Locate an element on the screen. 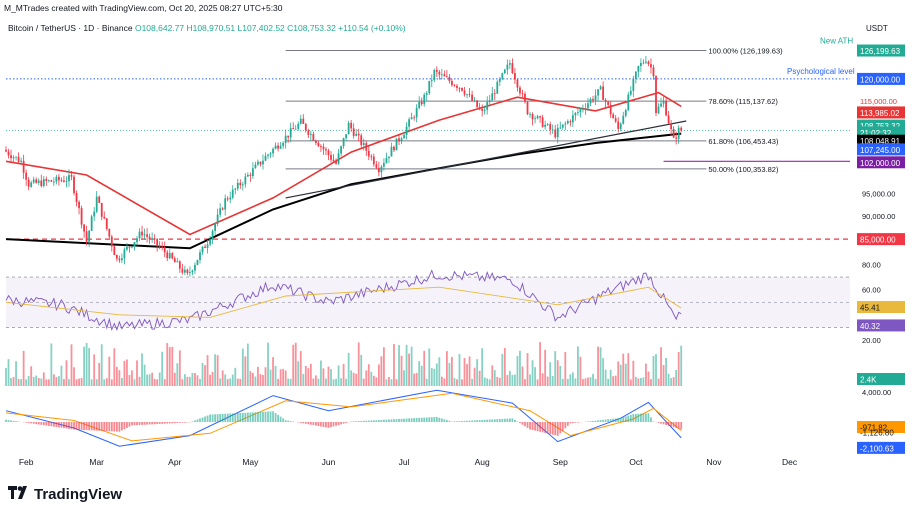 The width and height of the screenshot is (912, 513). price-y-tick: 90,000.00 is located at coordinates (878, 216).